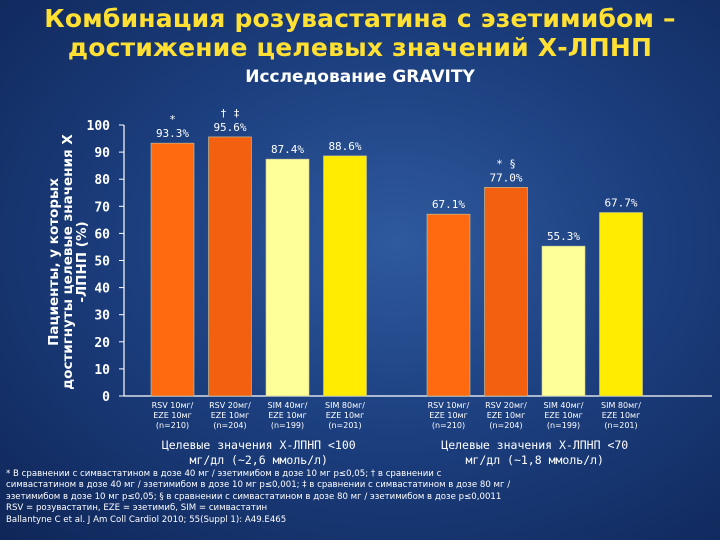  I want to click on y-tick-label: 90, so click(102, 153).